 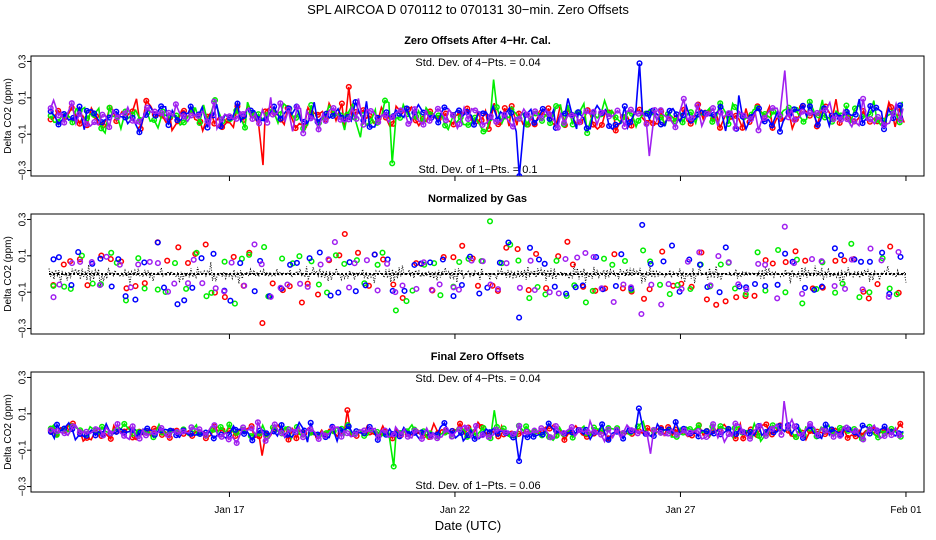 I want to click on y-tick-label: −0.1, so click(x=23, y=292).